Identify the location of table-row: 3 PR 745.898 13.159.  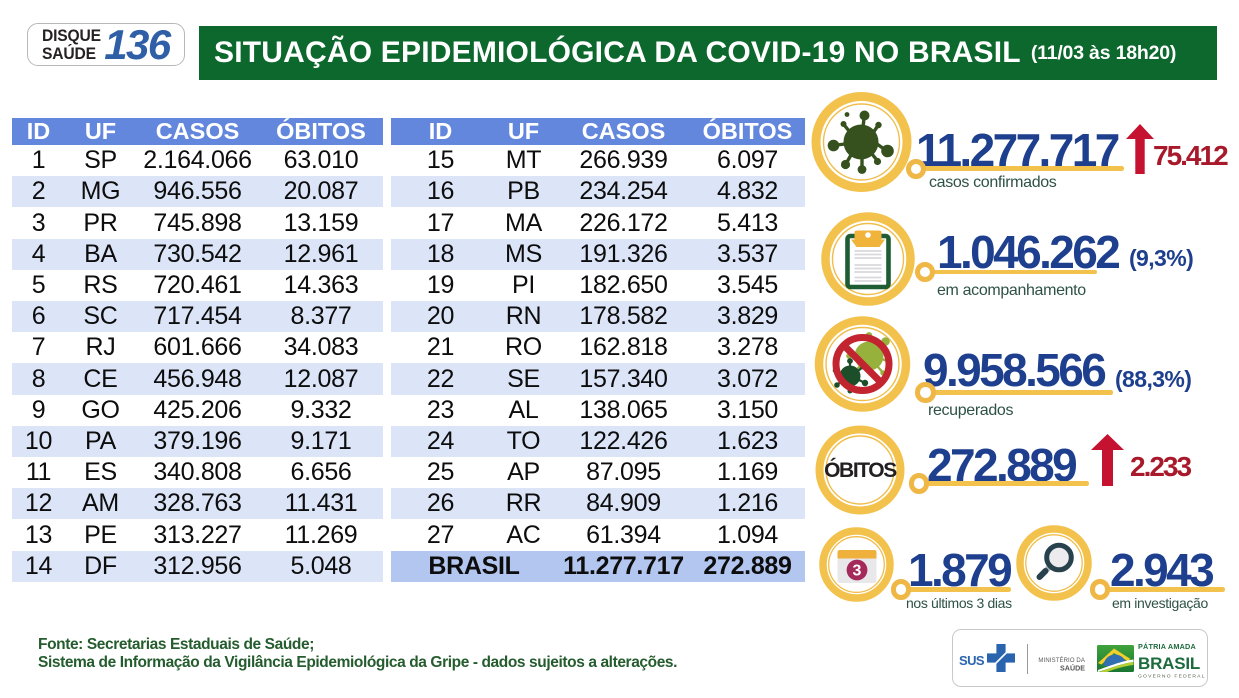
(197, 223).